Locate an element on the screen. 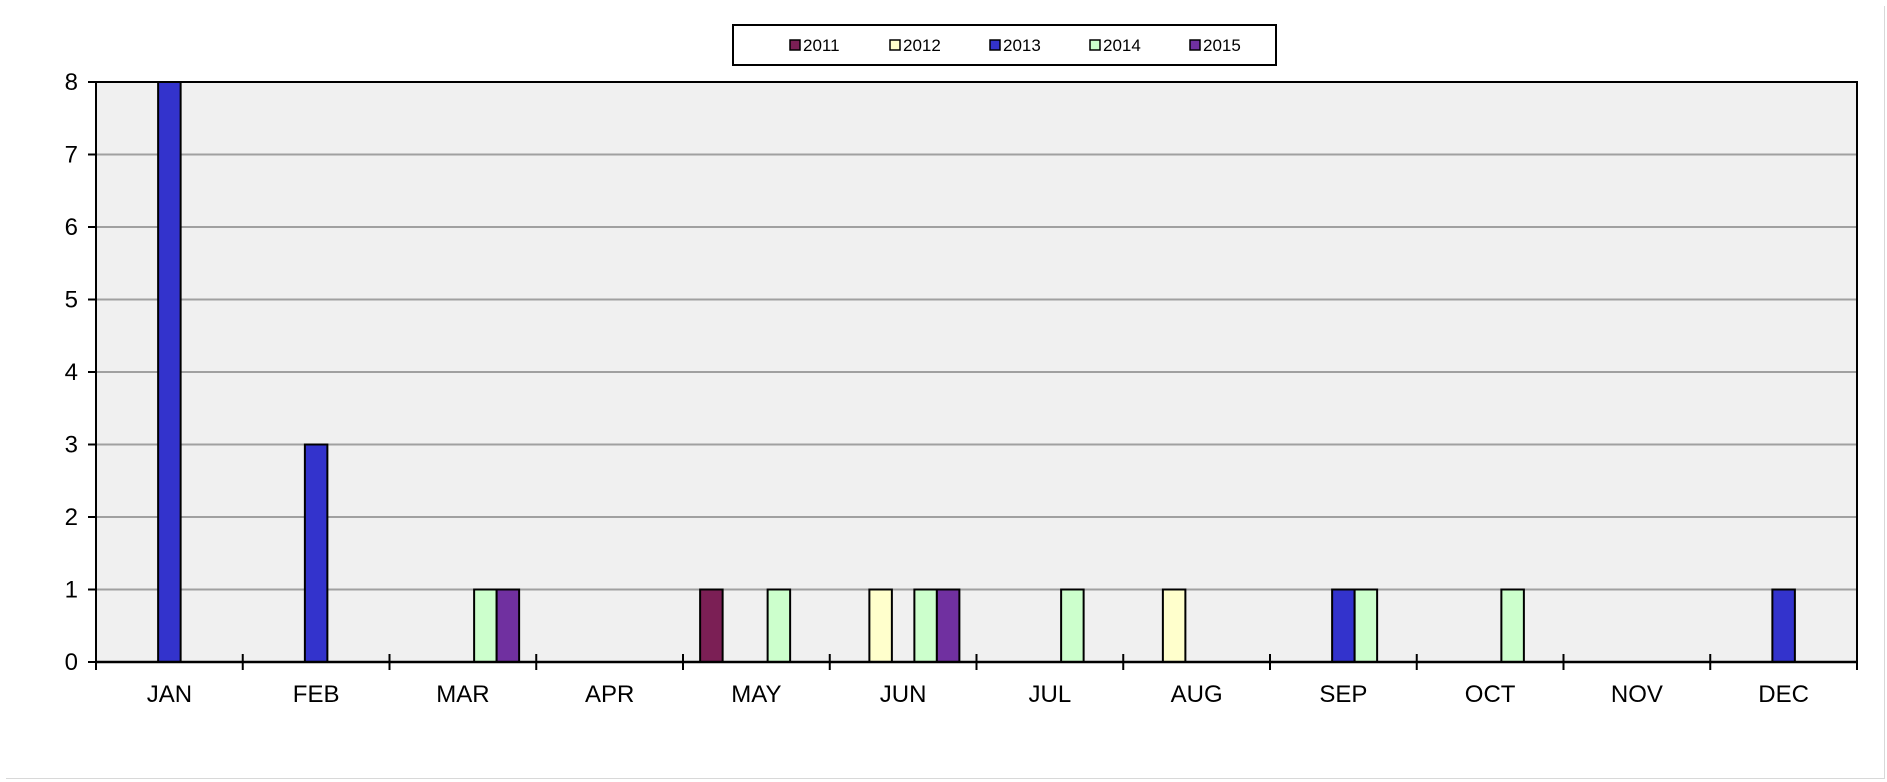  x-tick-labels: JAN FEB MAR APR MAY JUN JUL AUG SEP OCT NOV DEC is located at coordinates (978, 694).